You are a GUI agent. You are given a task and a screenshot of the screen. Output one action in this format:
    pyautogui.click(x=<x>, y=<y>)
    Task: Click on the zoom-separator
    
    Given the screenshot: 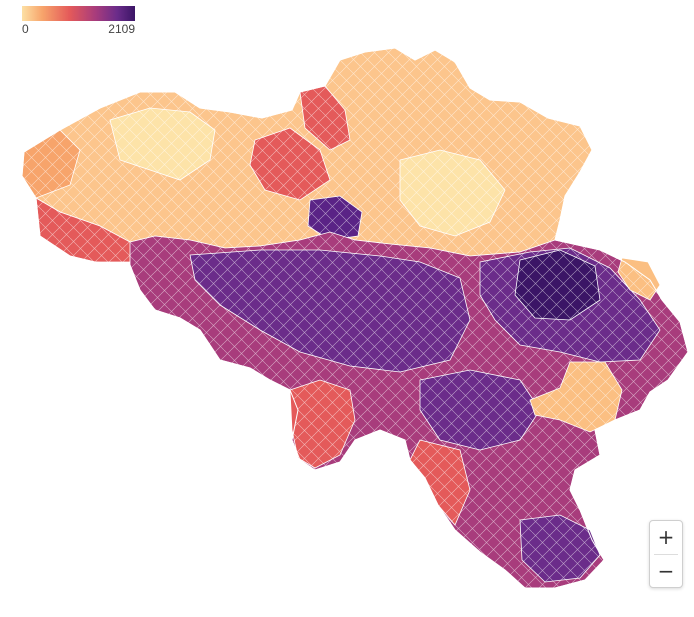 What is the action you would take?
    pyautogui.click(x=666, y=554)
    